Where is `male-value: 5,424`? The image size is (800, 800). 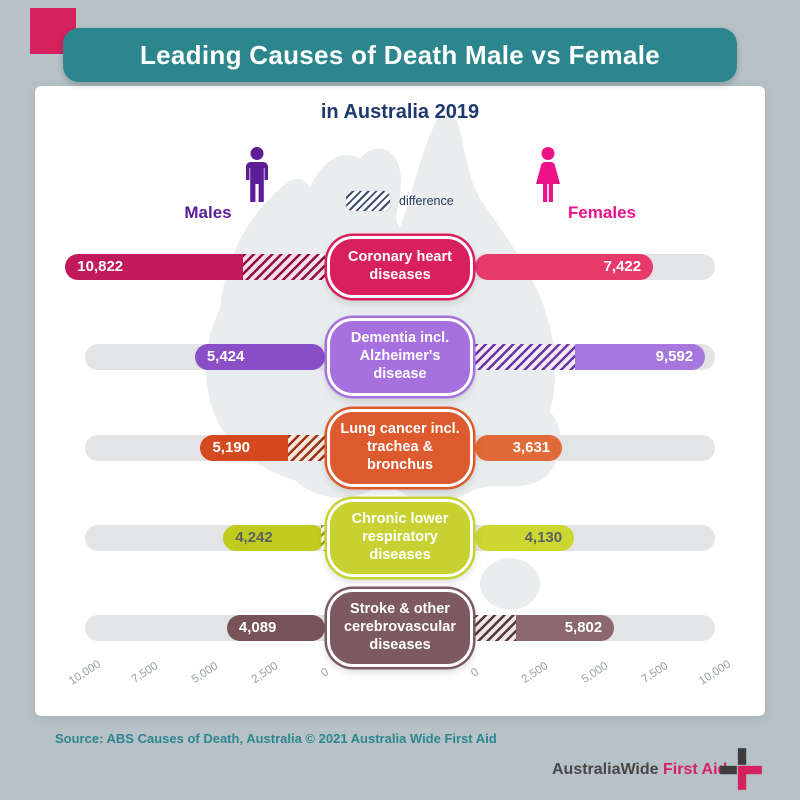
male-value: 5,424 is located at coordinates (225, 356).